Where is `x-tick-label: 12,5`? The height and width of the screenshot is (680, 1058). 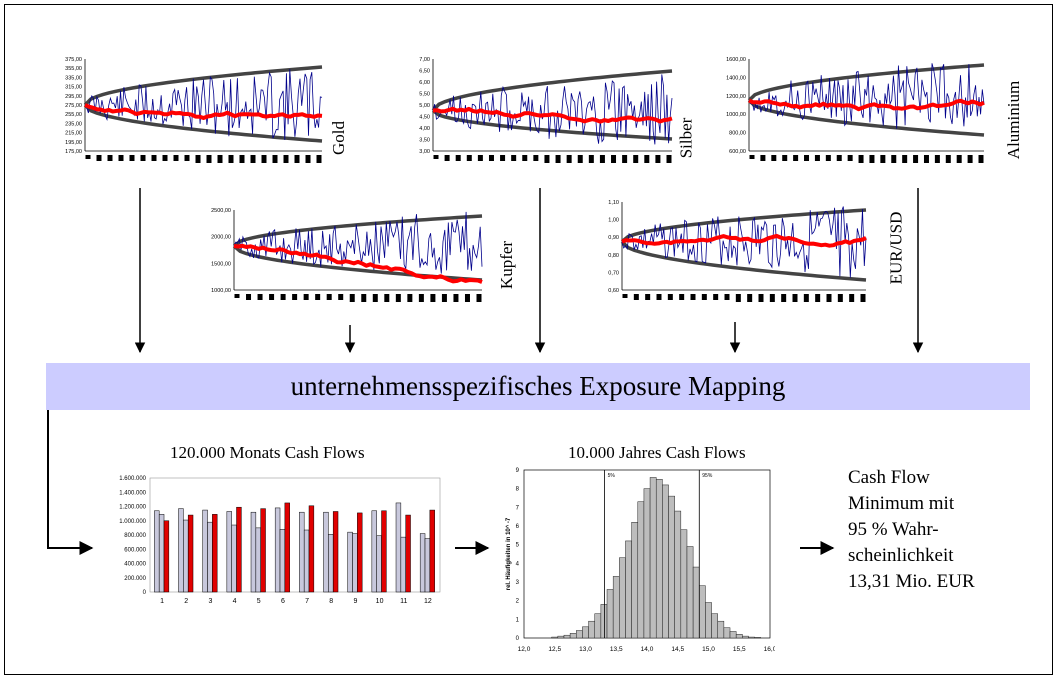 x-tick-label: 12,5 is located at coordinates (554, 649).